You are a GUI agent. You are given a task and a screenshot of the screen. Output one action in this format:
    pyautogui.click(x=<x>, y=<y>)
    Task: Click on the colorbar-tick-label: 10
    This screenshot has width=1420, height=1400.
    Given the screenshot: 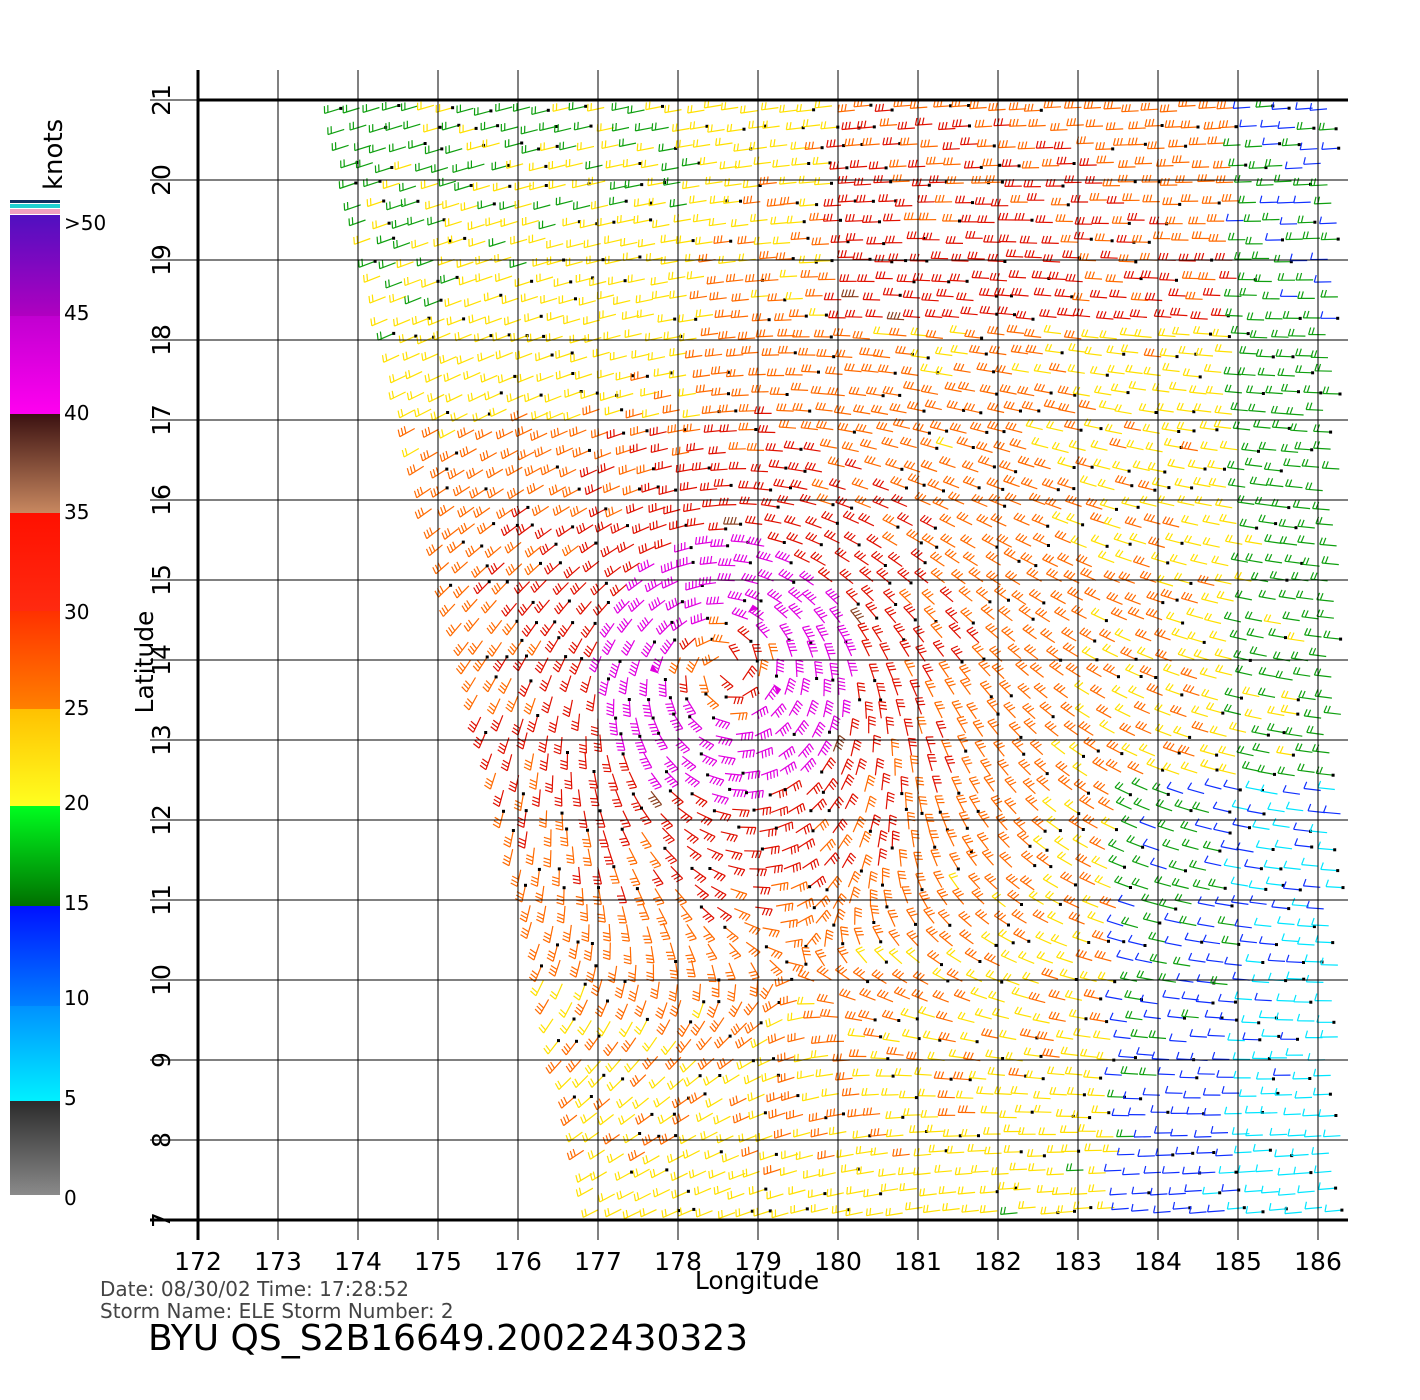 What is the action you would take?
    pyautogui.click(x=76, y=998)
    